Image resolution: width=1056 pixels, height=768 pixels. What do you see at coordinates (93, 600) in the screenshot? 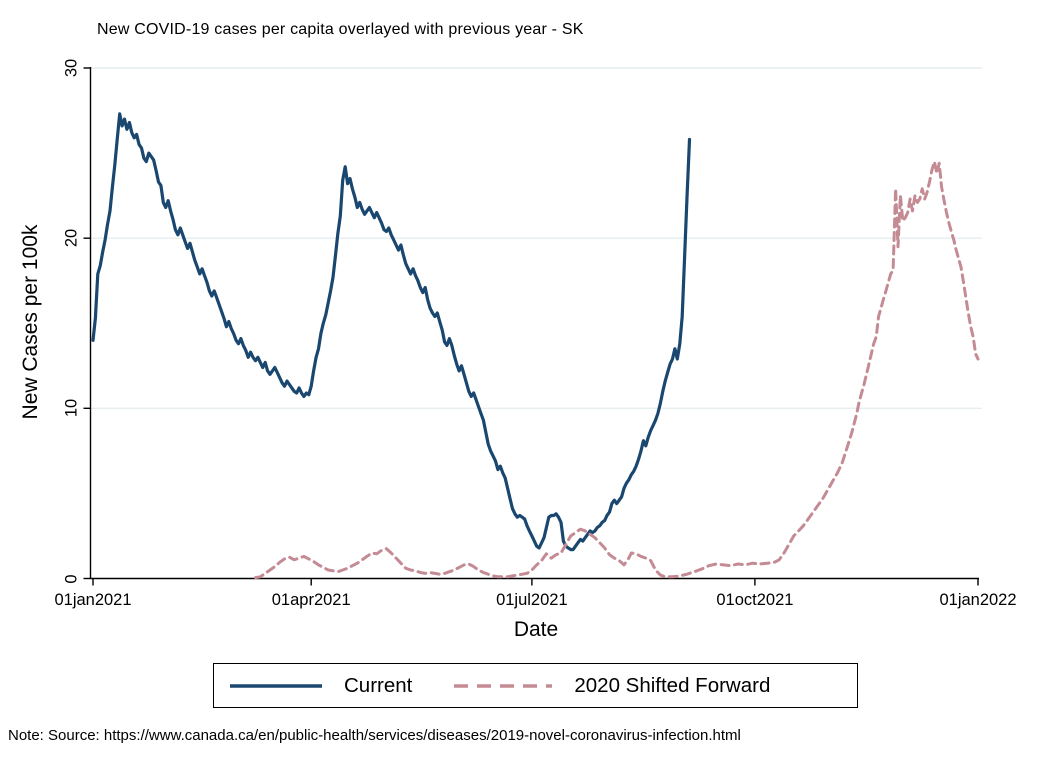
I see `x-tick-label: 01jan2021` at bounding box center [93, 600].